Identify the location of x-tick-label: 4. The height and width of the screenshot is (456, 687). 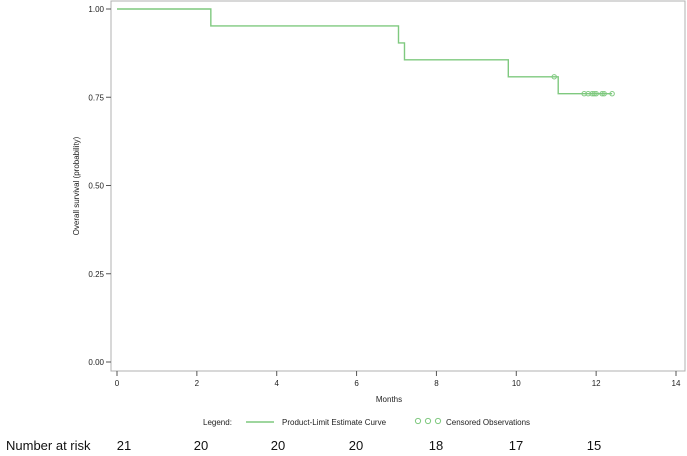
(276, 383).